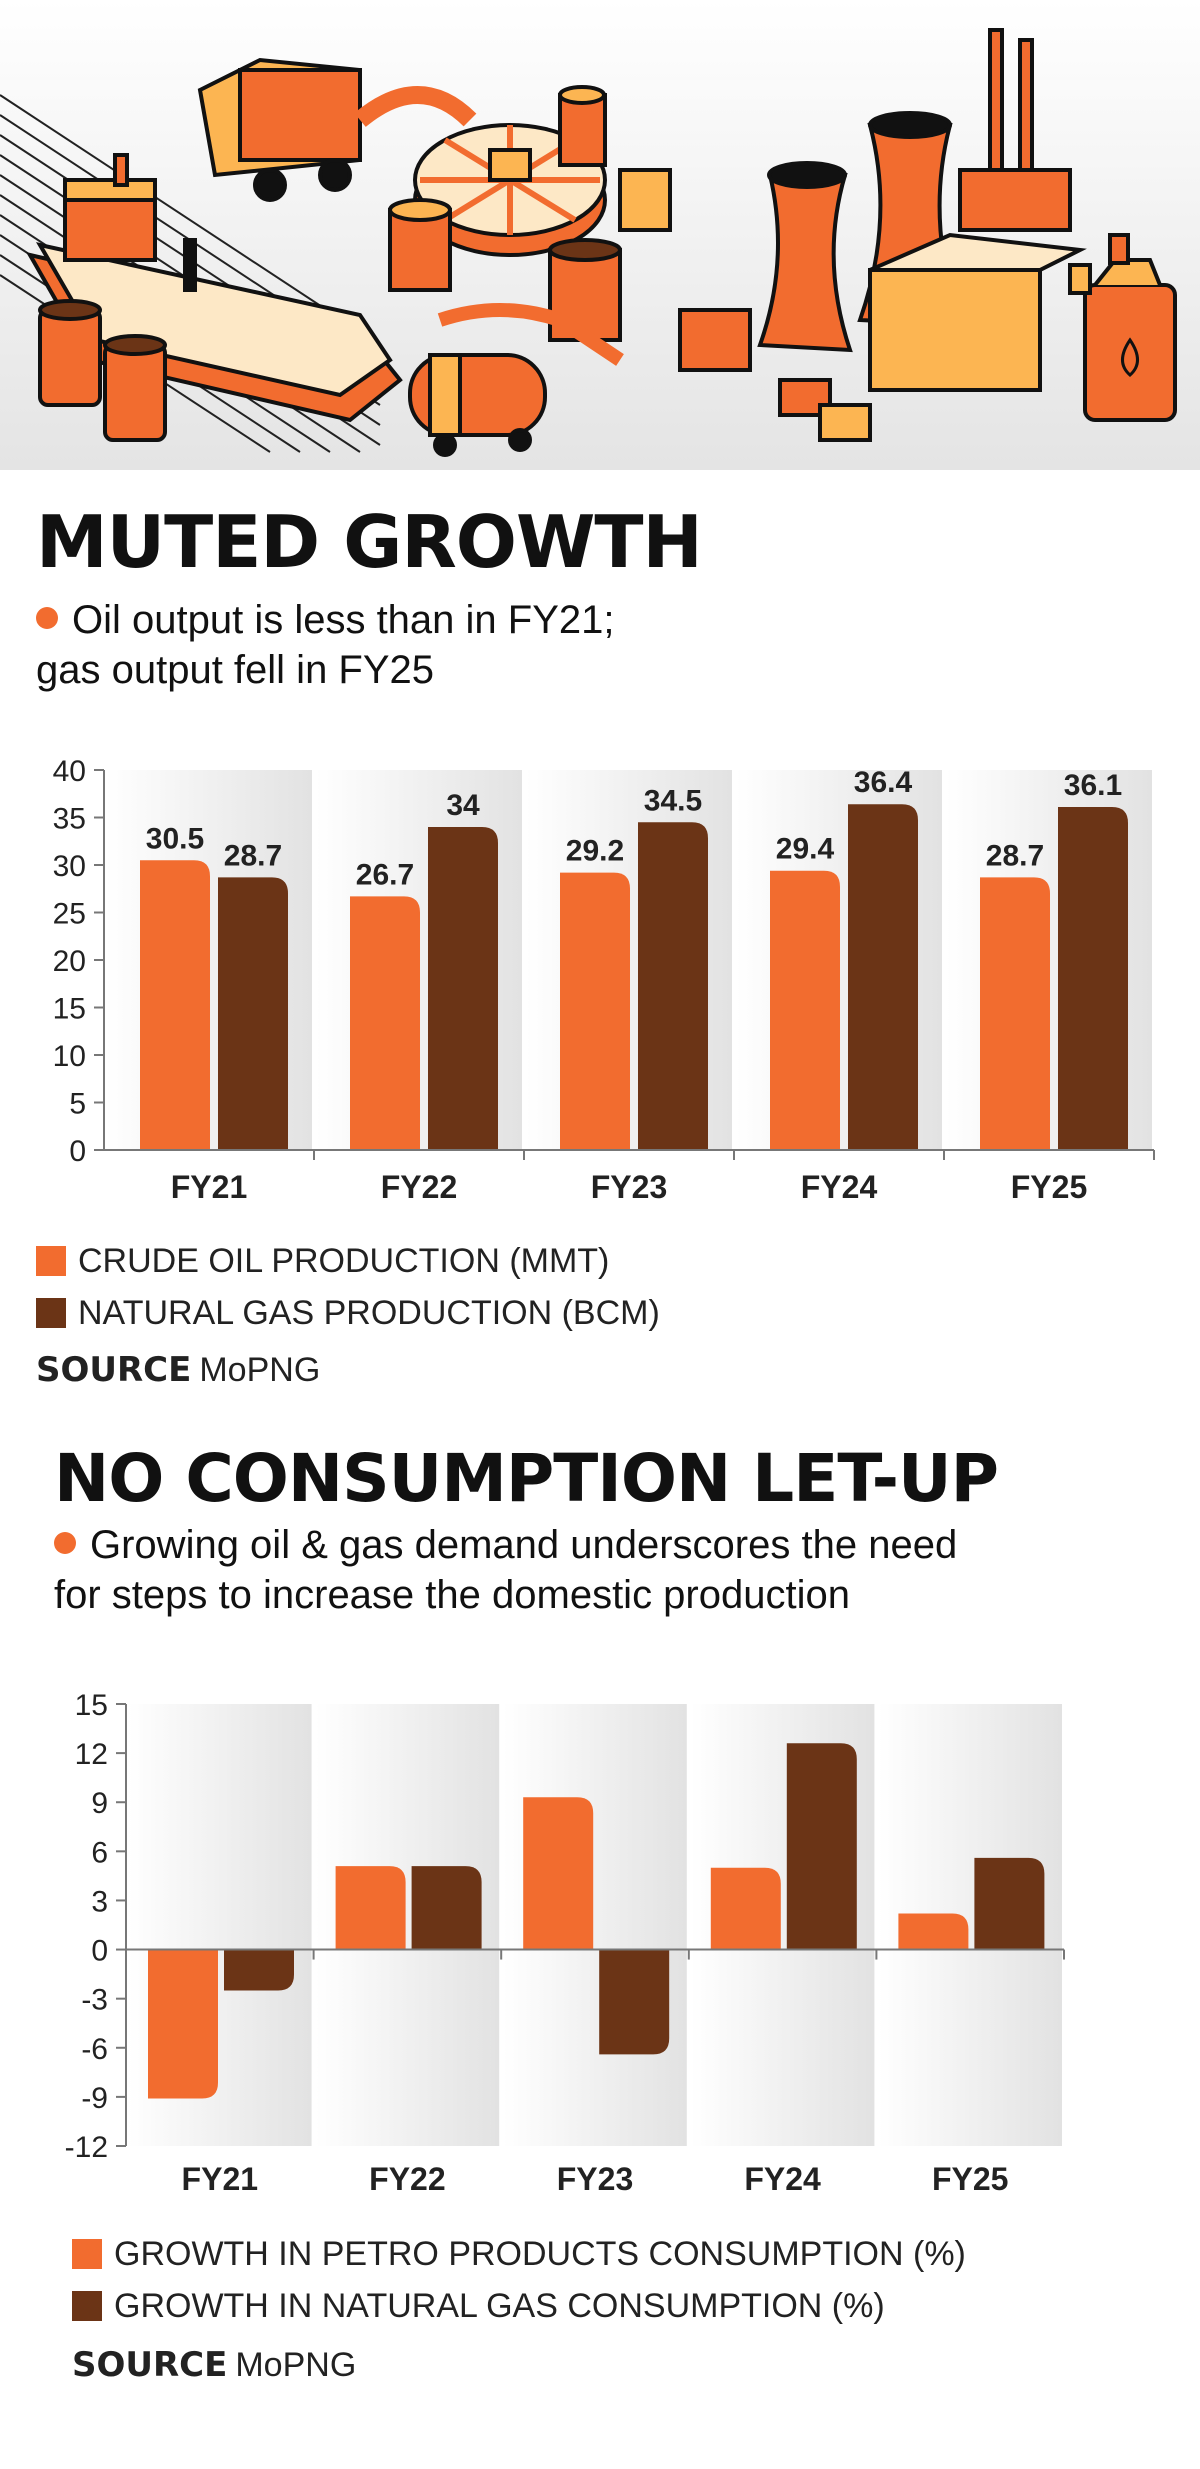 The image size is (1200, 2469). I want to click on y-tick-label: 10, so click(69, 1056).